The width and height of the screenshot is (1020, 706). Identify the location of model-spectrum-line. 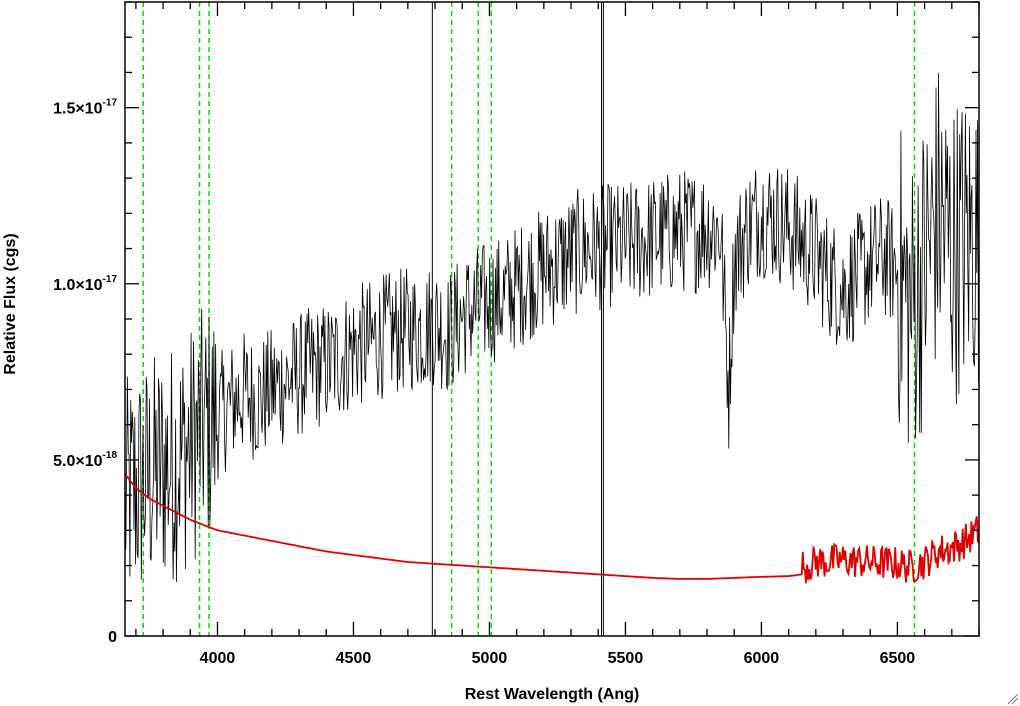
(552, 528).